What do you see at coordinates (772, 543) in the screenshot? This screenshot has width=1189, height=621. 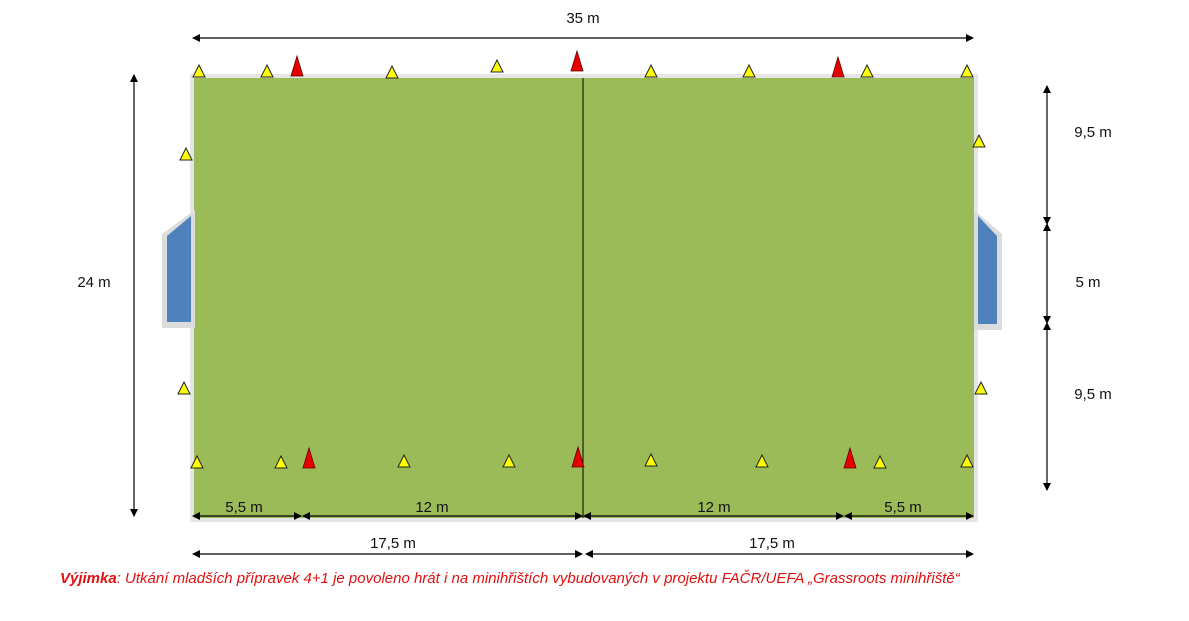 I see `half-right-label: 17,5 m` at bounding box center [772, 543].